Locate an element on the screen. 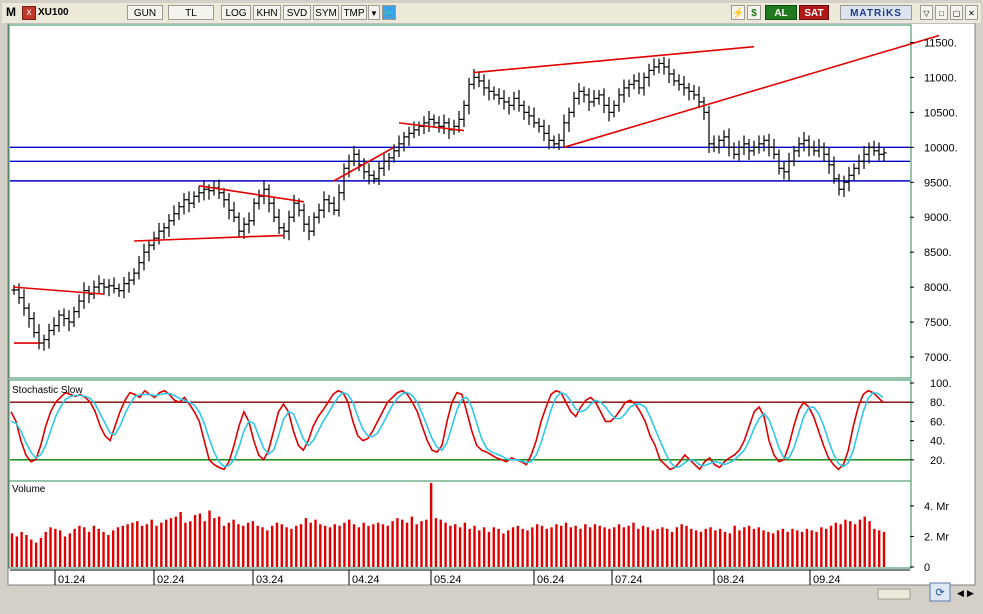  close-window-icon: ✕ is located at coordinates (971, 12).